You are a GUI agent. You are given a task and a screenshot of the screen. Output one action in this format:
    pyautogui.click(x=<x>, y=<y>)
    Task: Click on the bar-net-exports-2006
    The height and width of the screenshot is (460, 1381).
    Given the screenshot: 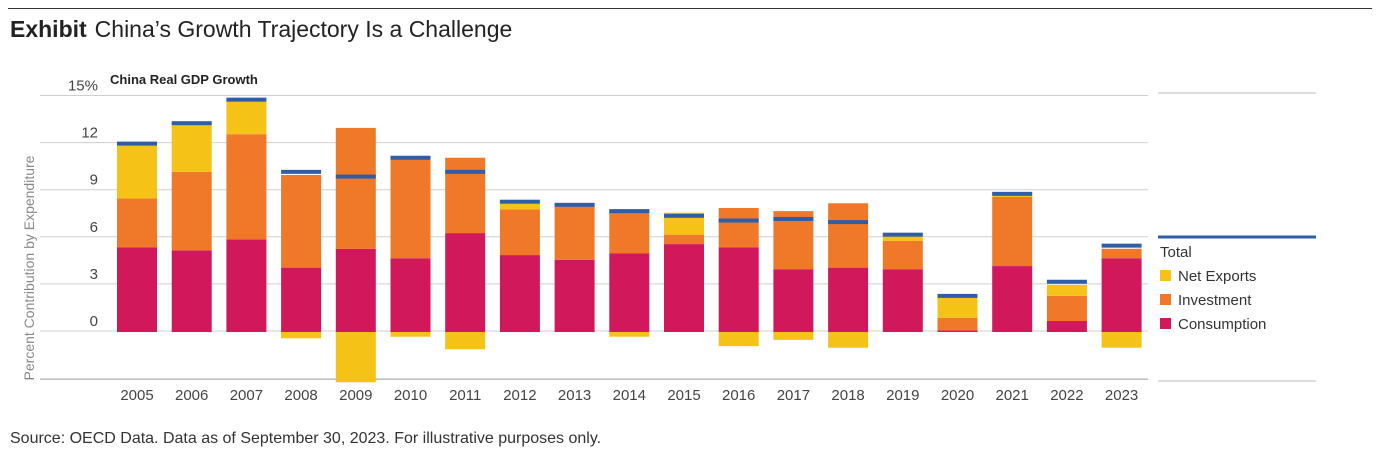 What is the action you would take?
    pyautogui.click(x=191, y=147)
    